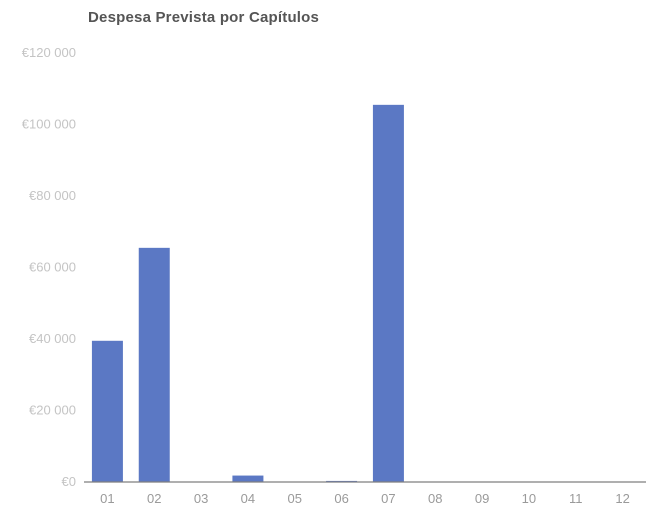  Describe the element at coordinates (435, 498) in the screenshot. I see `x-tick-label: 08` at that location.